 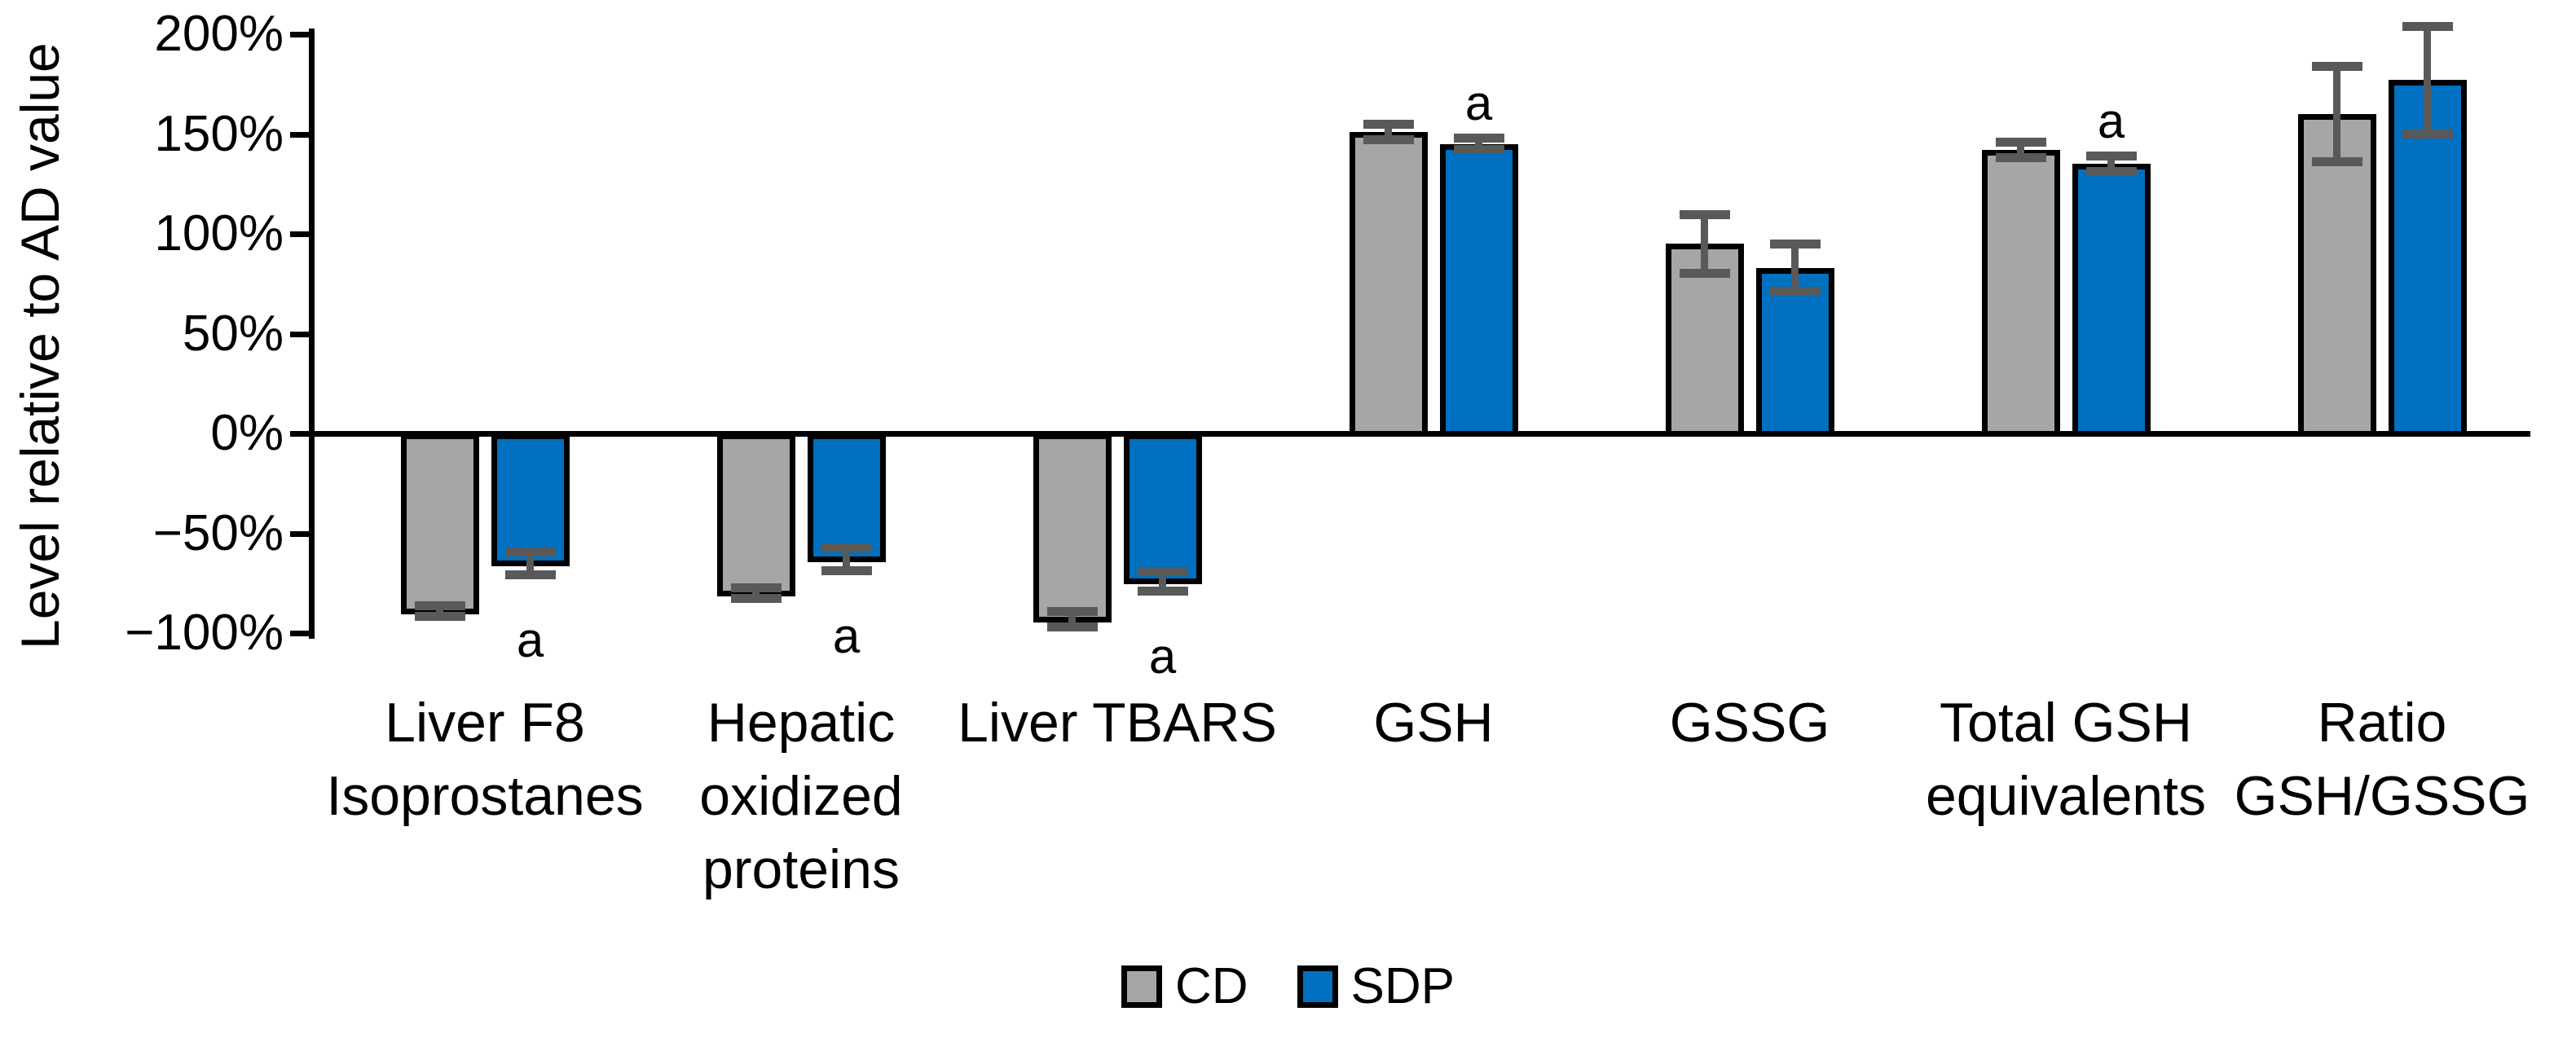 I want to click on y-tick-label: 0%, so click(x=247, y=433).